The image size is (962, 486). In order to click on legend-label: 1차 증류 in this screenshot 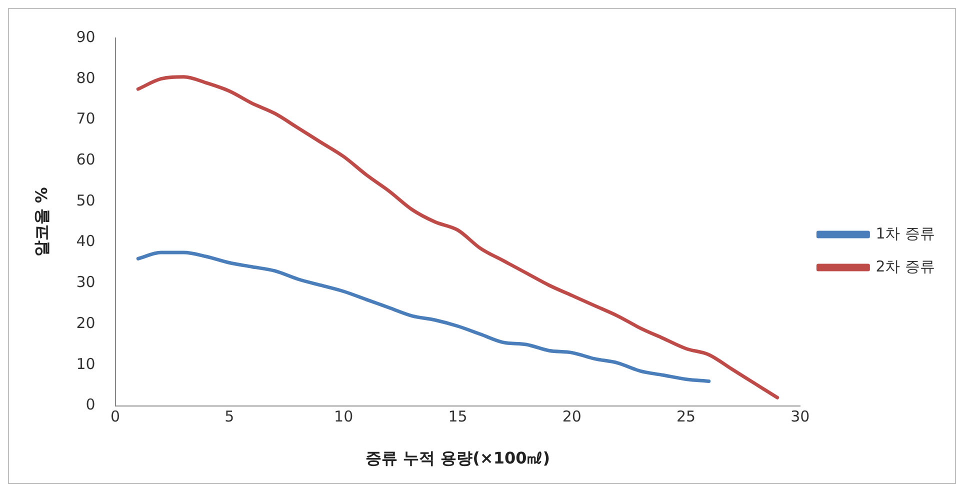, I will do `click(905, 233)`.